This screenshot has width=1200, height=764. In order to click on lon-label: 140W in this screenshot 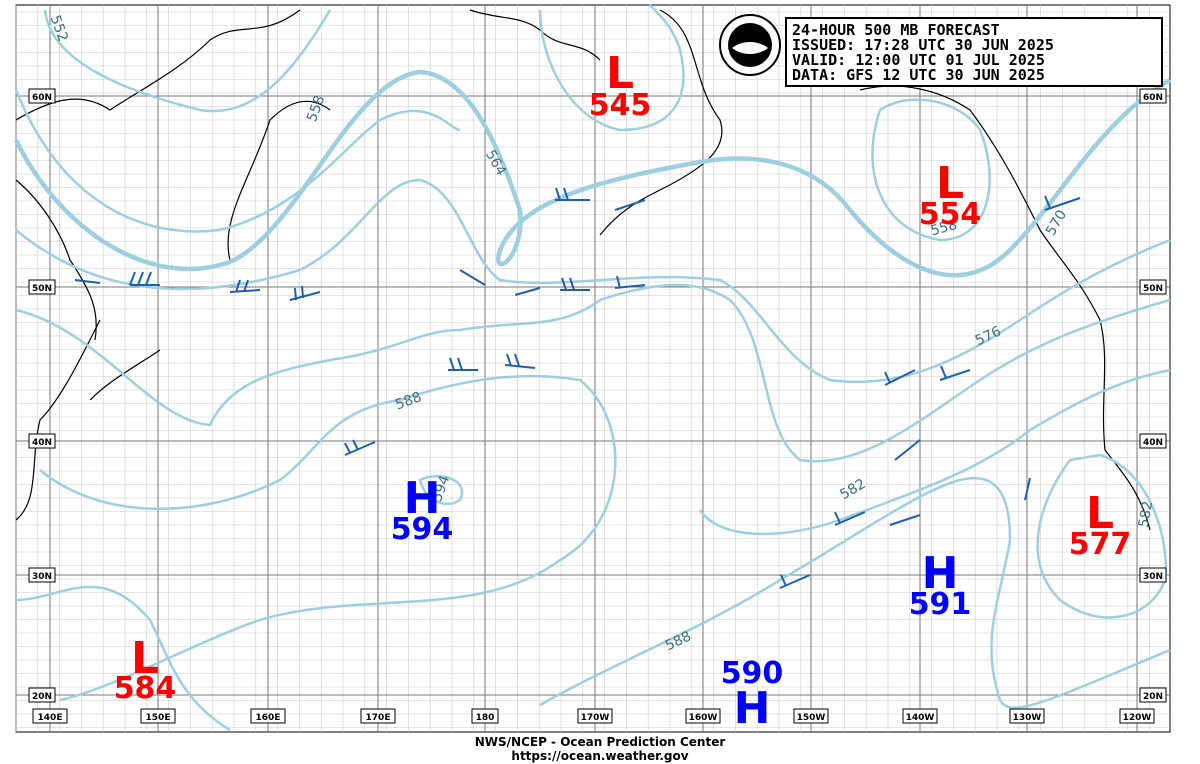, I will do `click(920, 718)`.